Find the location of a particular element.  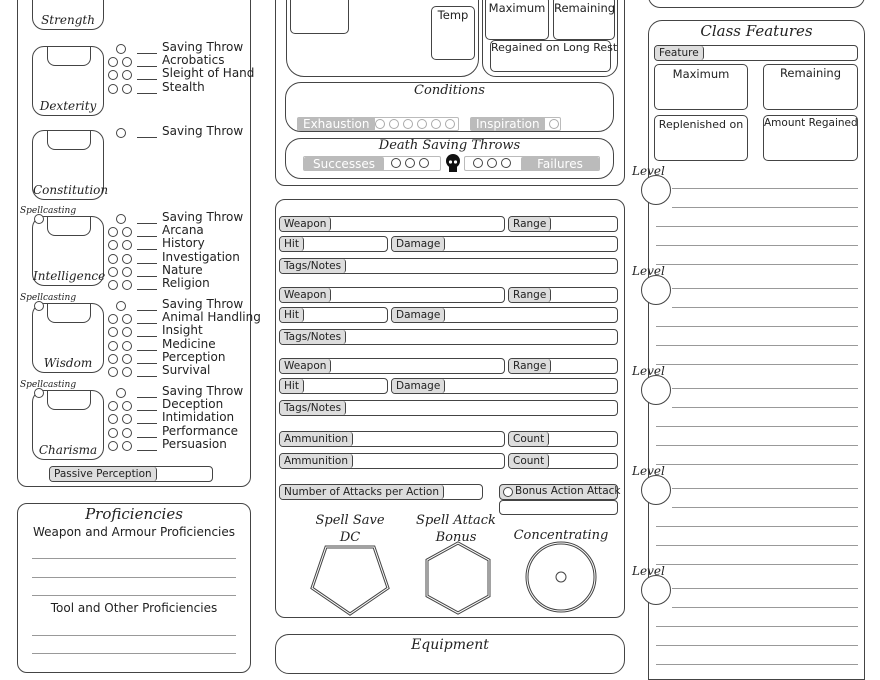

ability-dexterity: Dexterity is located at coordinates (68, 81).